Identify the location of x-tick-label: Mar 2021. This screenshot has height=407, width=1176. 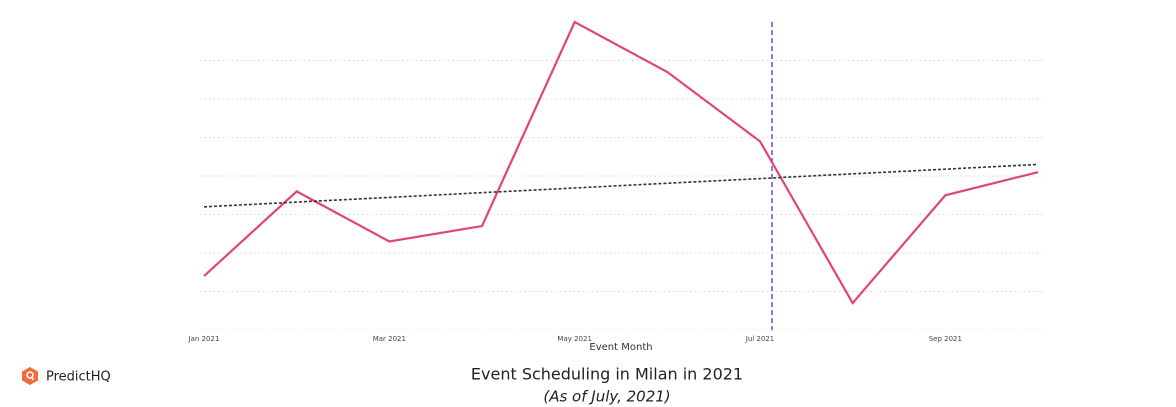
(389, 339).